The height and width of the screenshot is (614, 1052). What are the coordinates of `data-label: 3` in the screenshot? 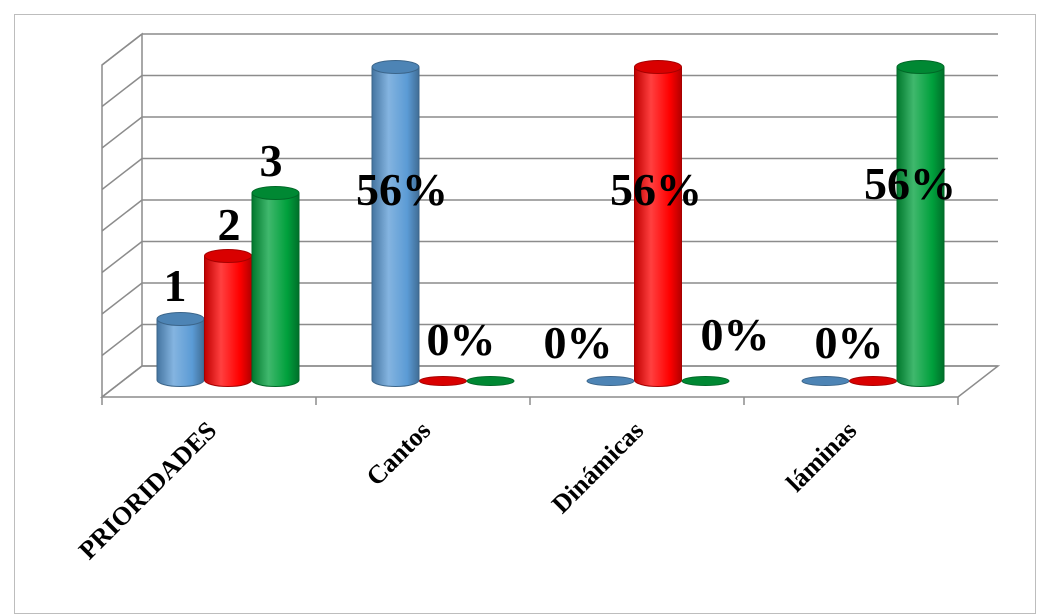 It's located at (271, 160).